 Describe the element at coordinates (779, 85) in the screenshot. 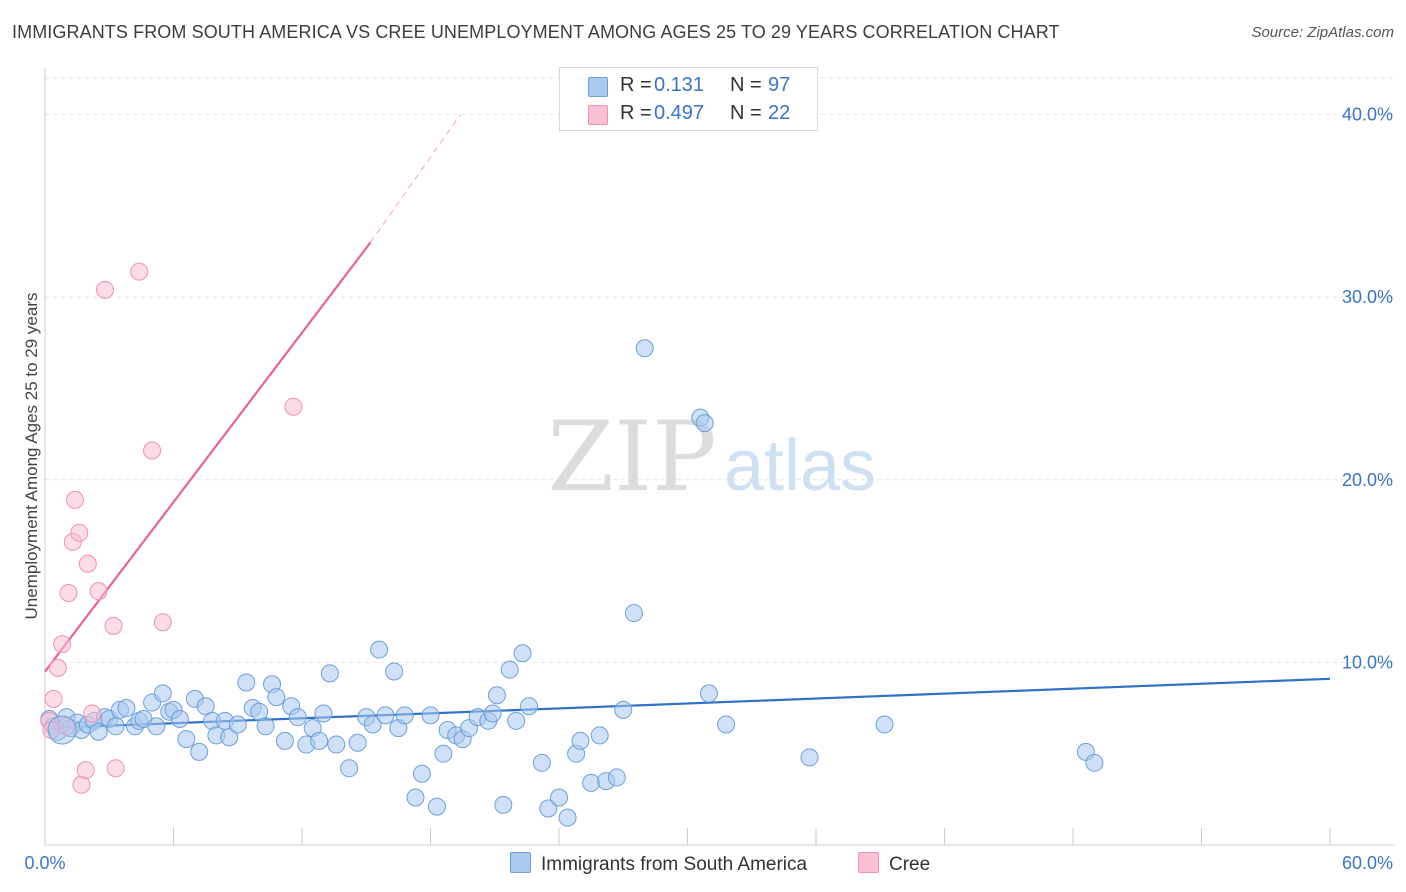

I see `legend-n-value: 97` at that location.